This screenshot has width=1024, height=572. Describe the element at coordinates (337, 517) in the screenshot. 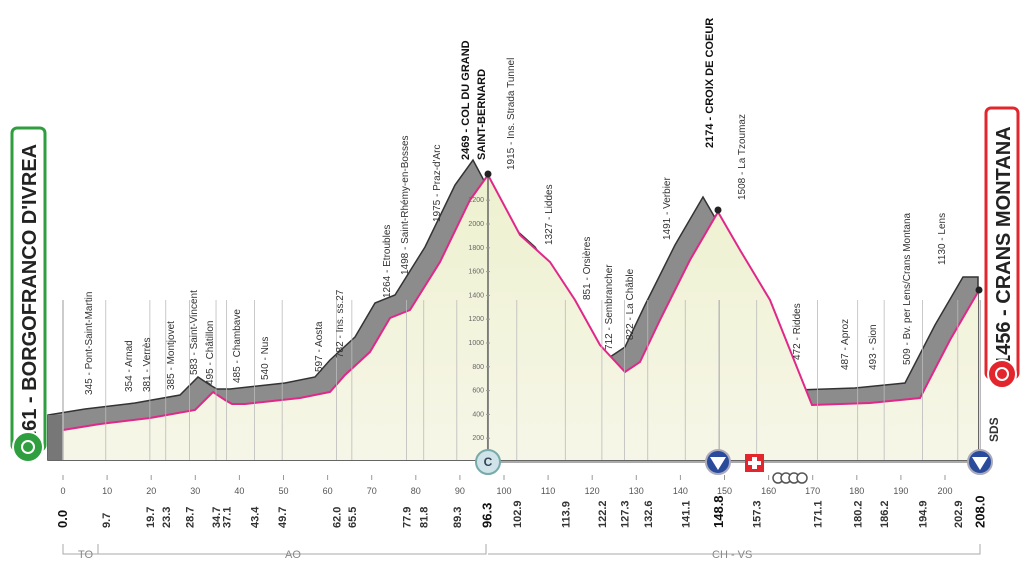

I see `km-label: 62.0` at that location.